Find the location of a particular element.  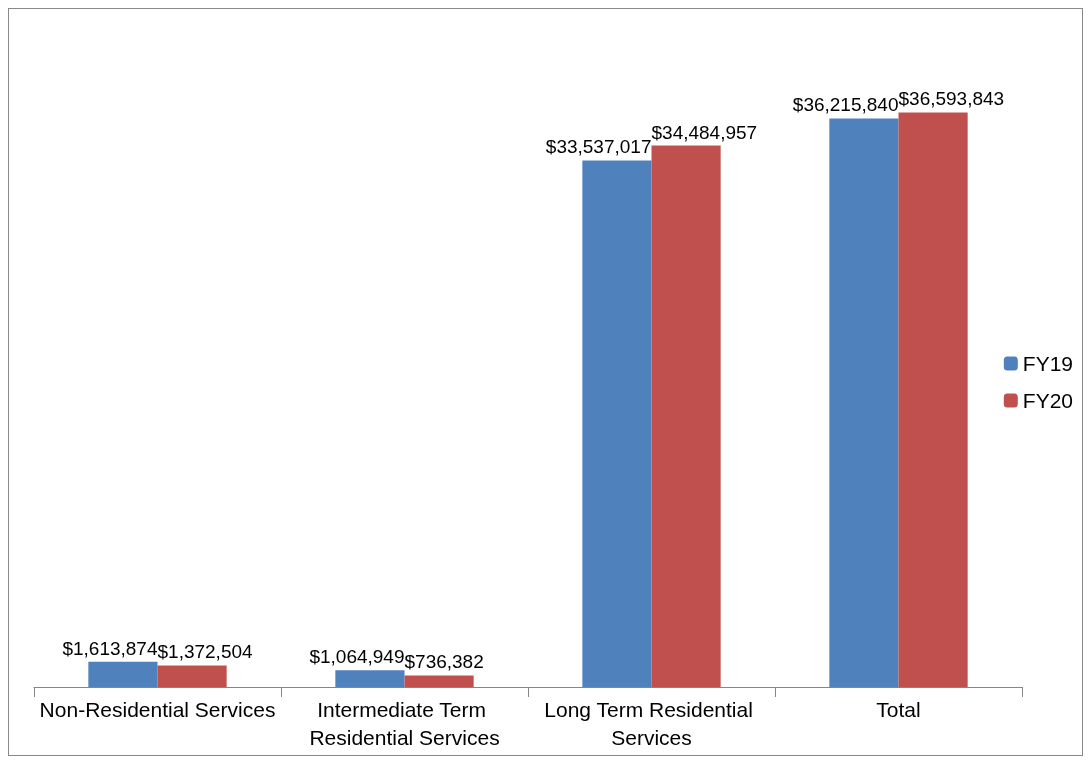

legend-label: FY19 is located at coordinates (1048, 363).